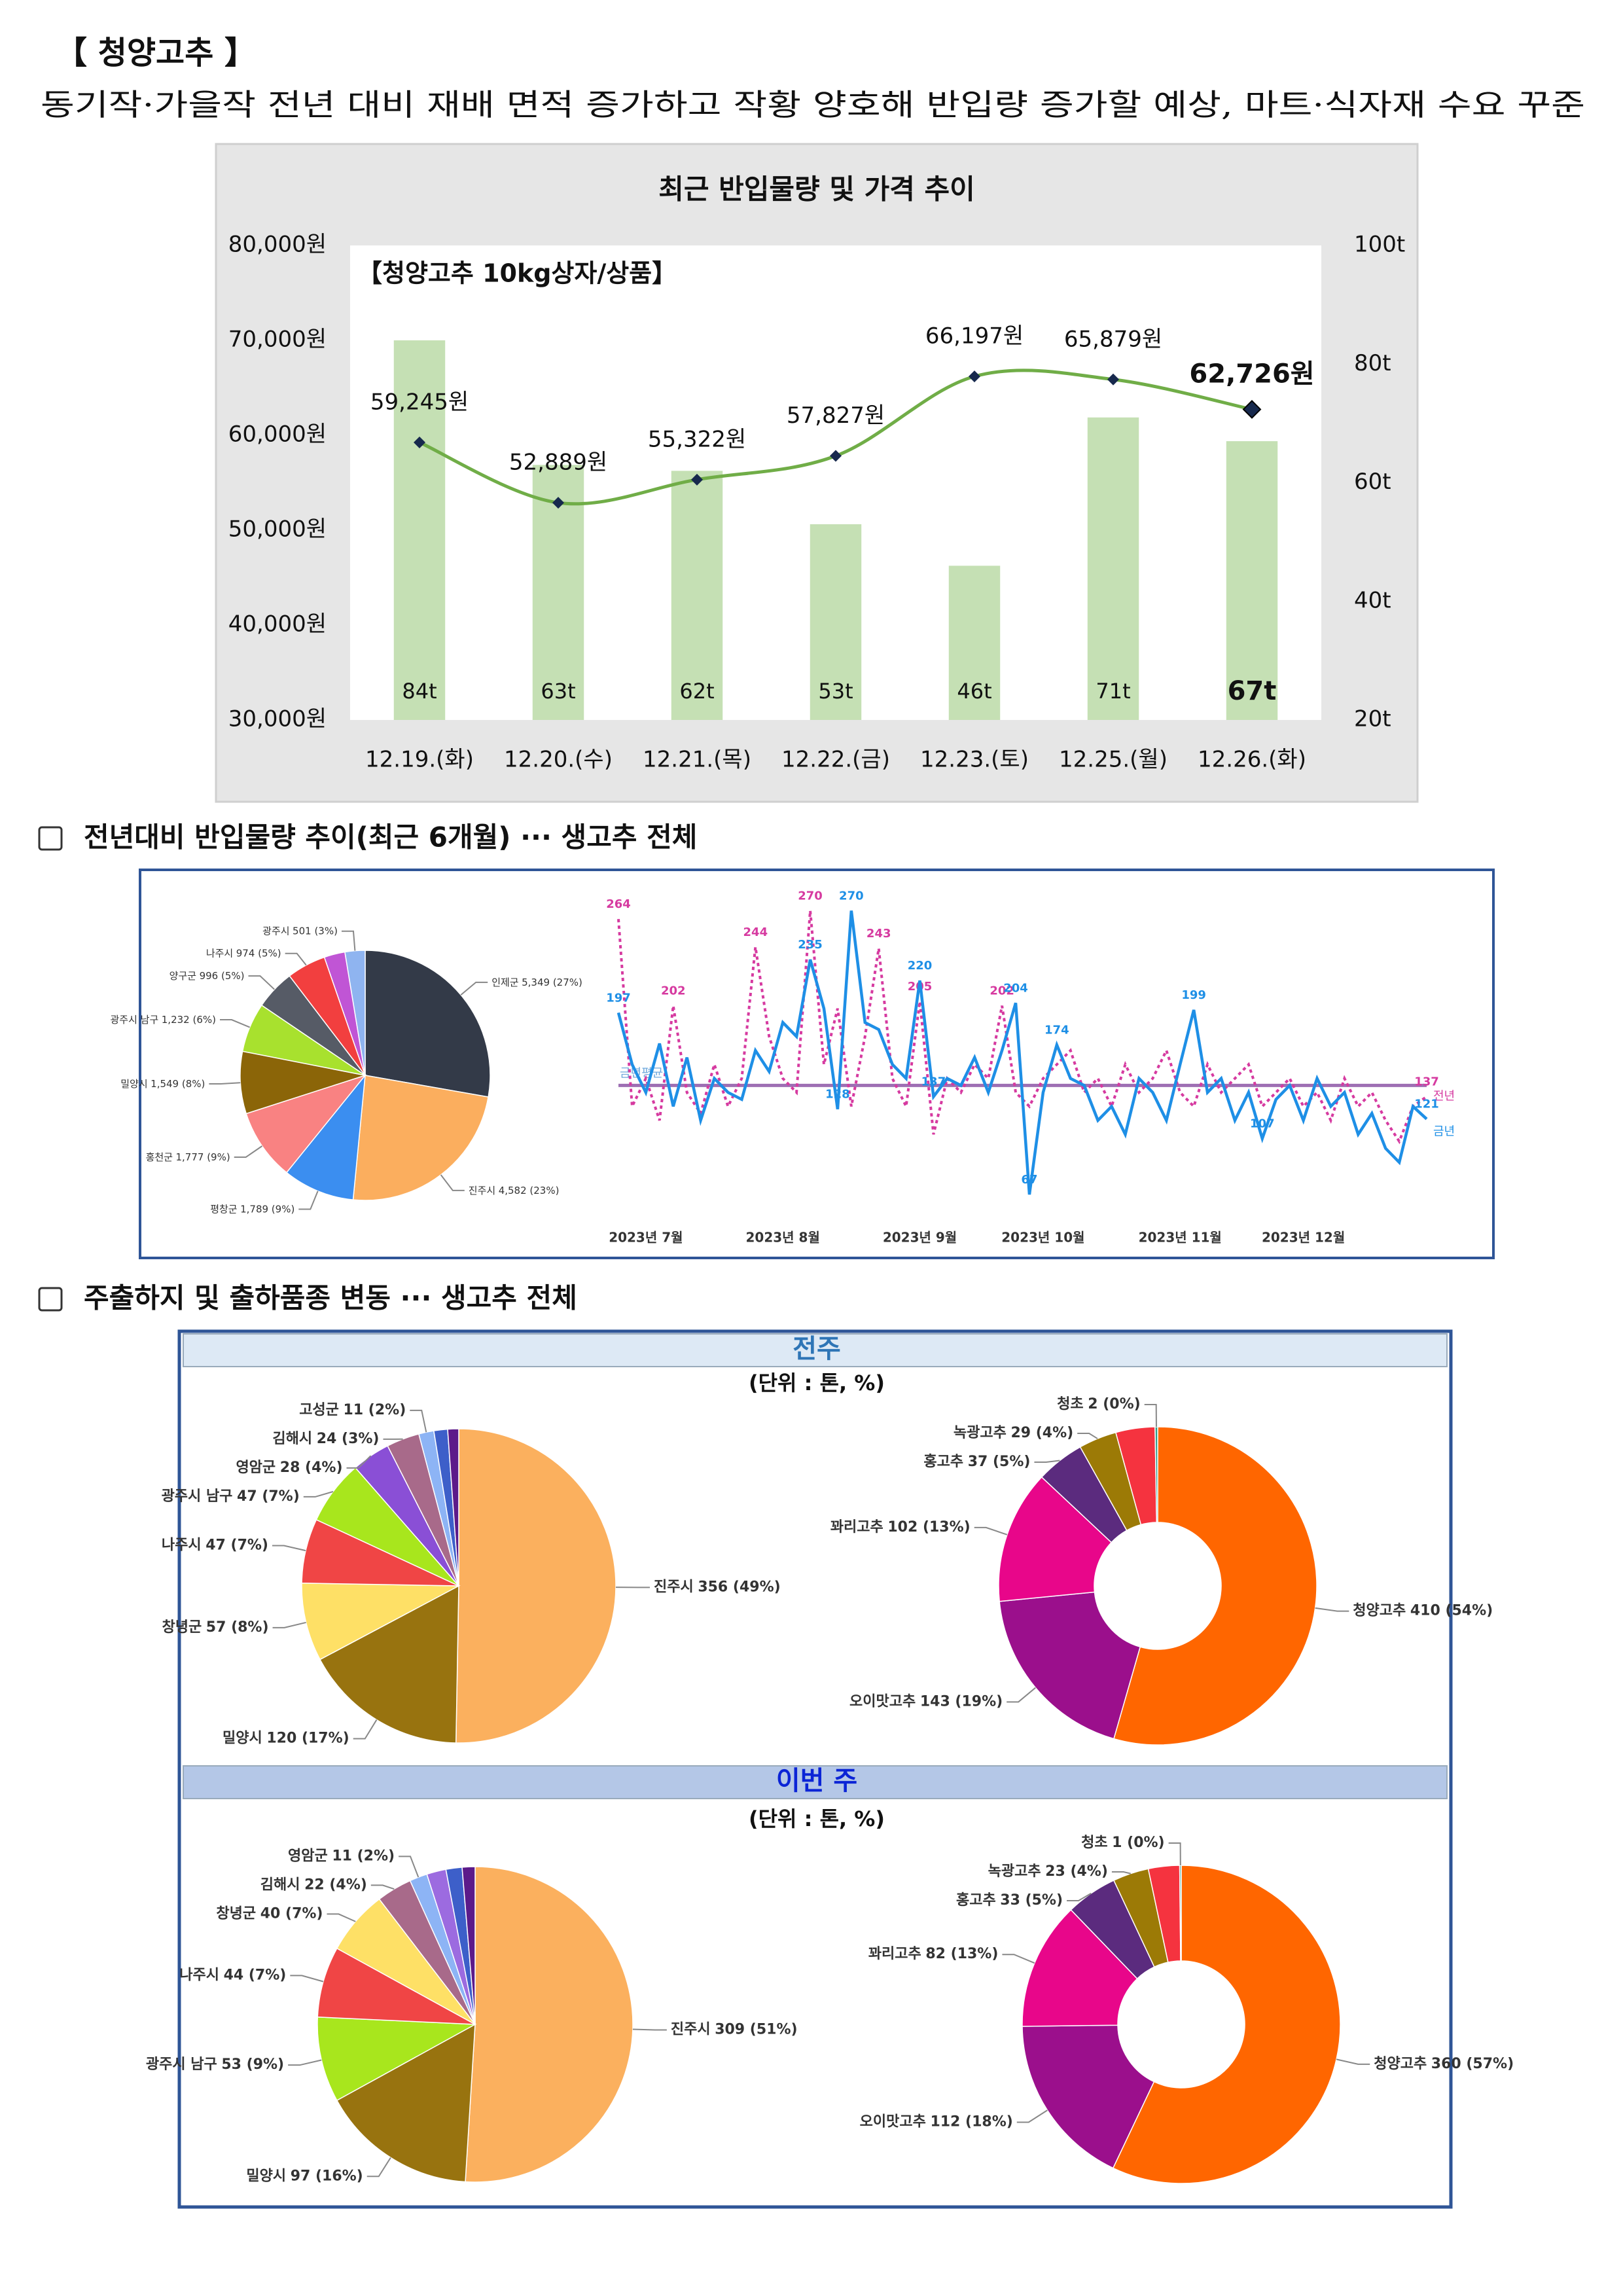 This screenshot has height=2296, width=1623. I want to click on slice-name: 꽈리고추, so click(857, 1527).